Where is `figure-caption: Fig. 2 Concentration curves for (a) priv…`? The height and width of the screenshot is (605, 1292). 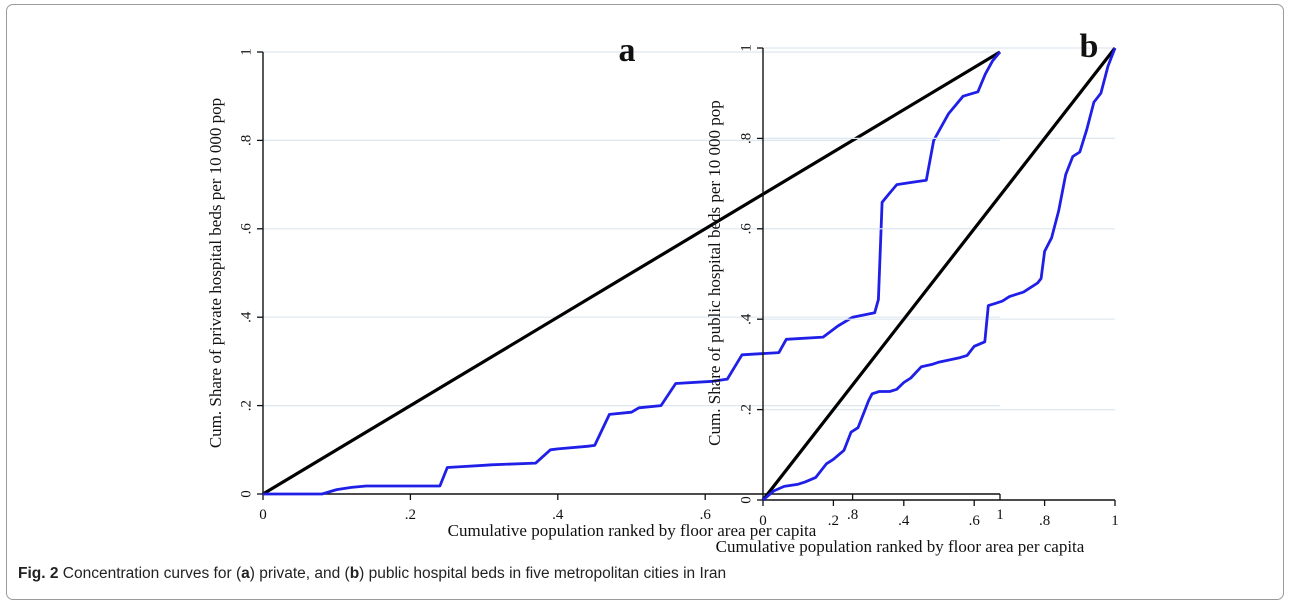 figure-caption: Fig. 2 Concentration curves for (a) priv… is located at coordinates (643, 574).